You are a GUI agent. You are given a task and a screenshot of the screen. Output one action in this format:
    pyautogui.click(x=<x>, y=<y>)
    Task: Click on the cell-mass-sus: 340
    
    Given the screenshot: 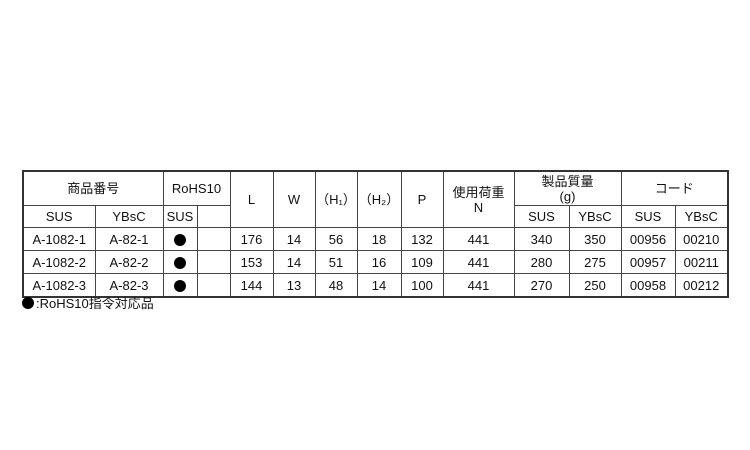 What is the action you would take?
    pyautogui.click(x=541, y=239)
    